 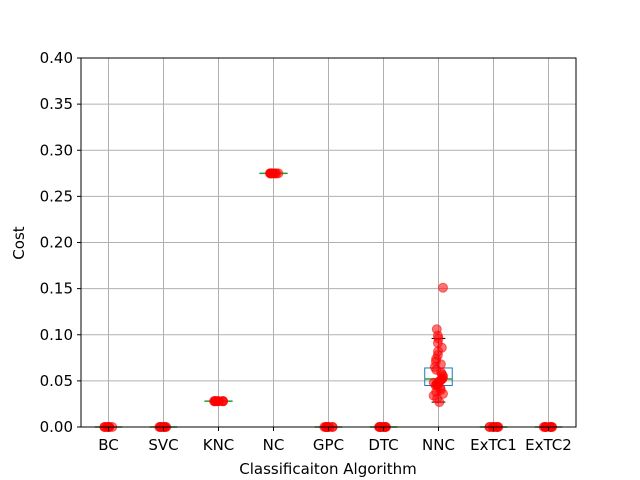 I want to click on x-tick-label: BC, so click(x=108, y=445).